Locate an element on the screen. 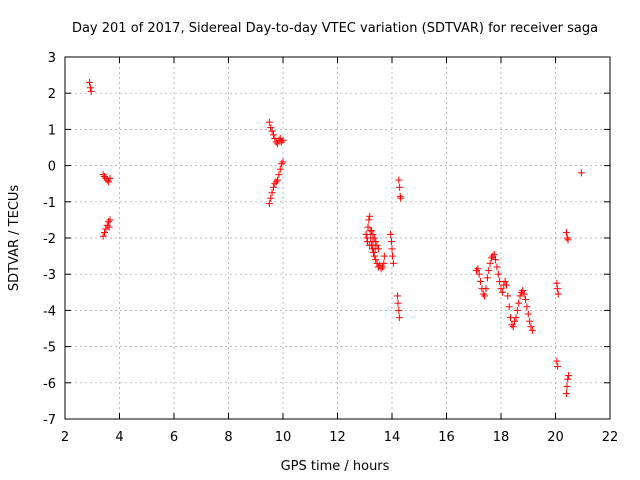  x-tick-label: 22 is located at coordinates (610, 437).